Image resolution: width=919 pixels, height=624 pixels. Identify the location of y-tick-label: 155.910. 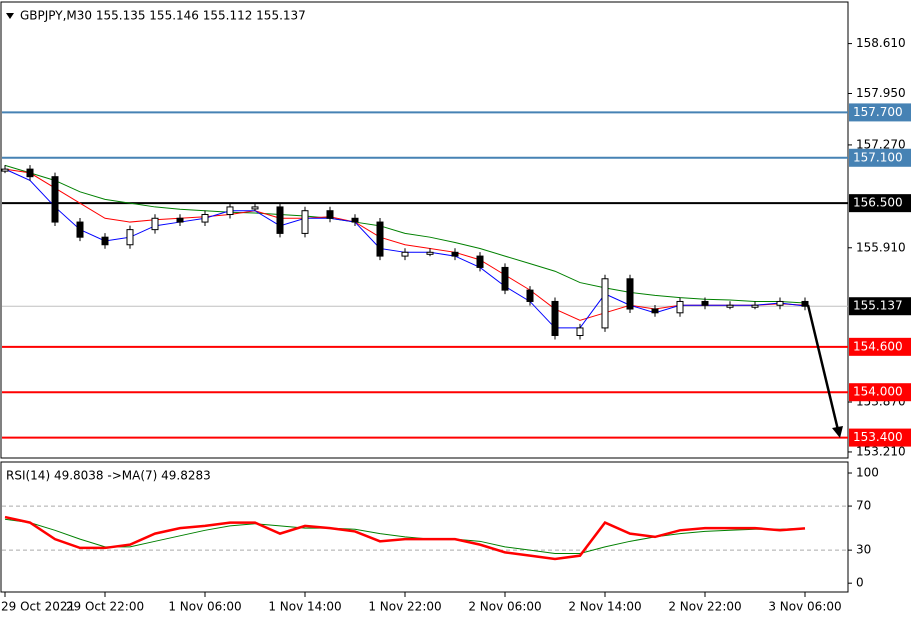
(881, 247).